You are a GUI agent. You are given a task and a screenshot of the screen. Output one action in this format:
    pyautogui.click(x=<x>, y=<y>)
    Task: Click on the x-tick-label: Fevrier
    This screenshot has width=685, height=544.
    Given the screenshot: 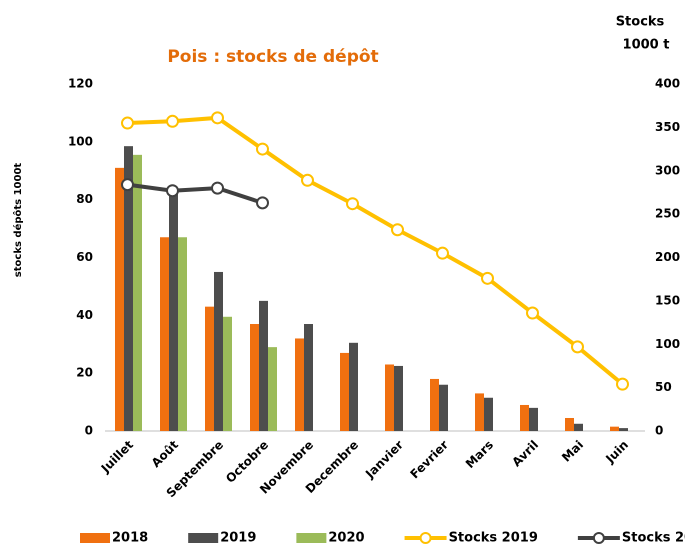 What is the action you would take?
    pyautogui.click(x=429, y=460)
    